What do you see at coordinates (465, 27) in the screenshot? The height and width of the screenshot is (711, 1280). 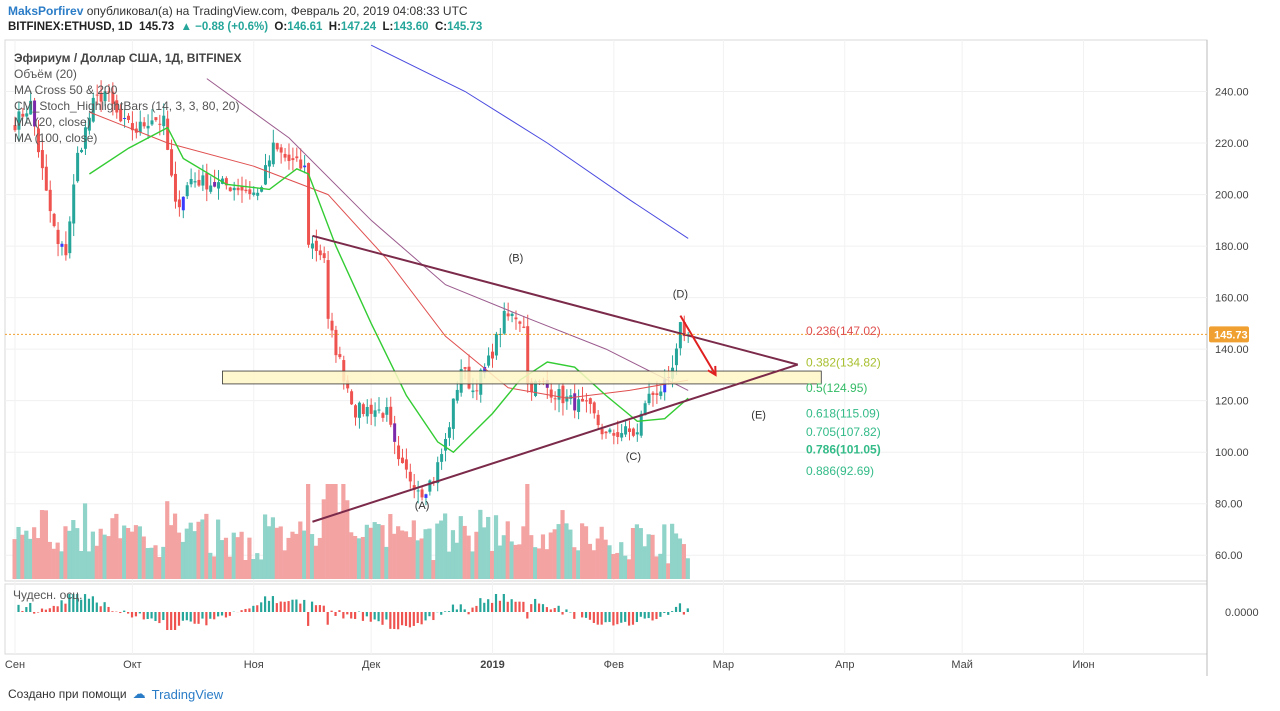 I see `close-value: 145.73` at bounding box center [465, 27].